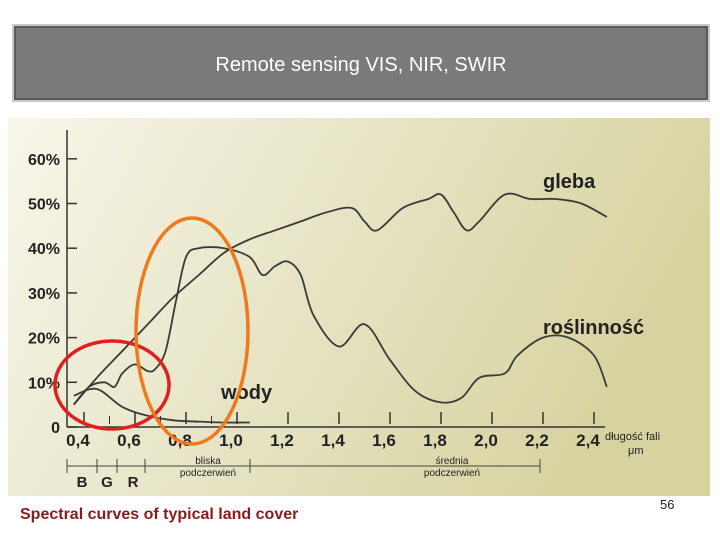  What do you see at coordinates (333, 440) in the screenshot?
I see `x-tick-label: 1,4` at bounding box center [333, 440].